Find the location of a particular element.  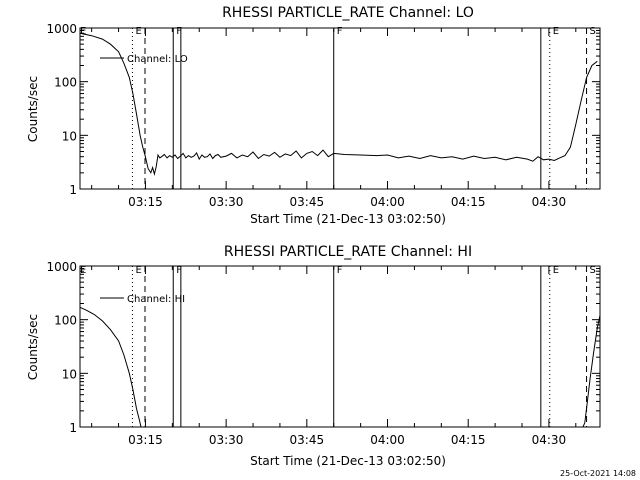

legend-label-lo: Channel: LO is located at coordinates (157, 59).